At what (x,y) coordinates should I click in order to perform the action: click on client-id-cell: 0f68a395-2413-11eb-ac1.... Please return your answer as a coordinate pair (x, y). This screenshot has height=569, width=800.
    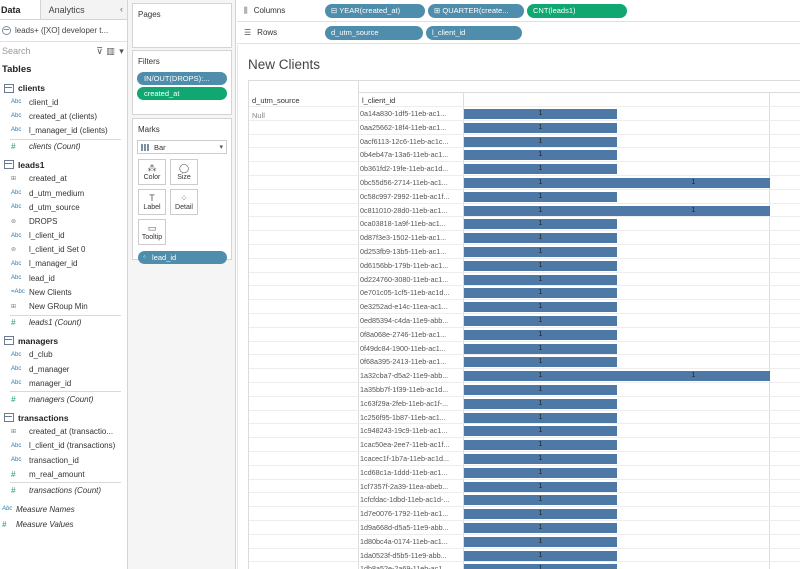
    Looking at the image, I should click on (403, 362).